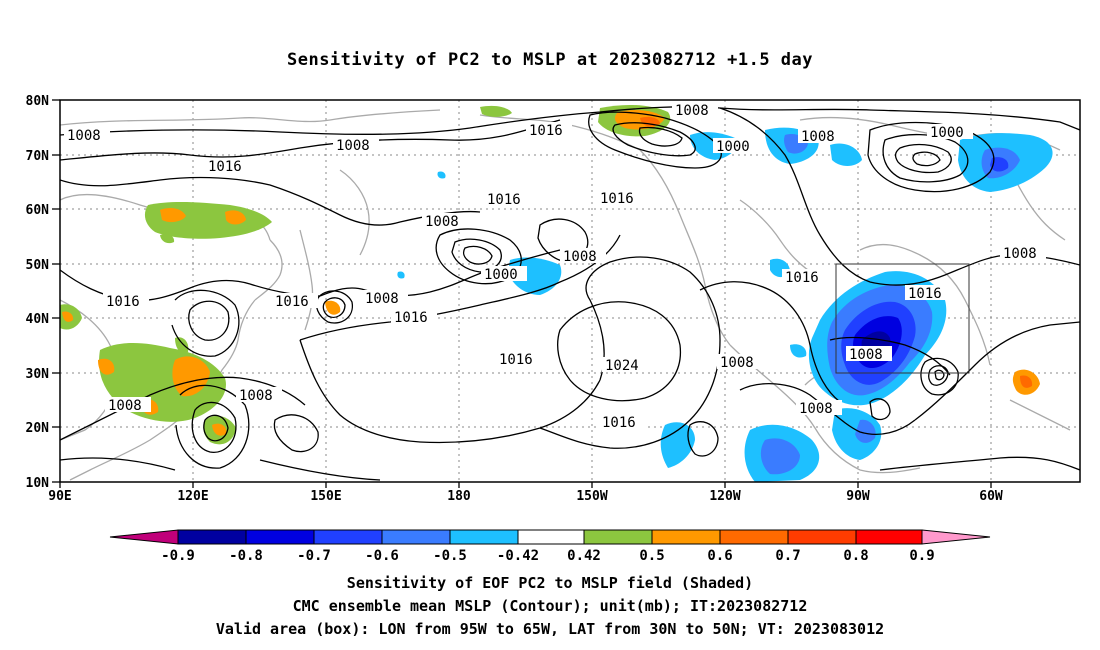  I want to click on colorbar-label: 0.6, so click(719, 556).